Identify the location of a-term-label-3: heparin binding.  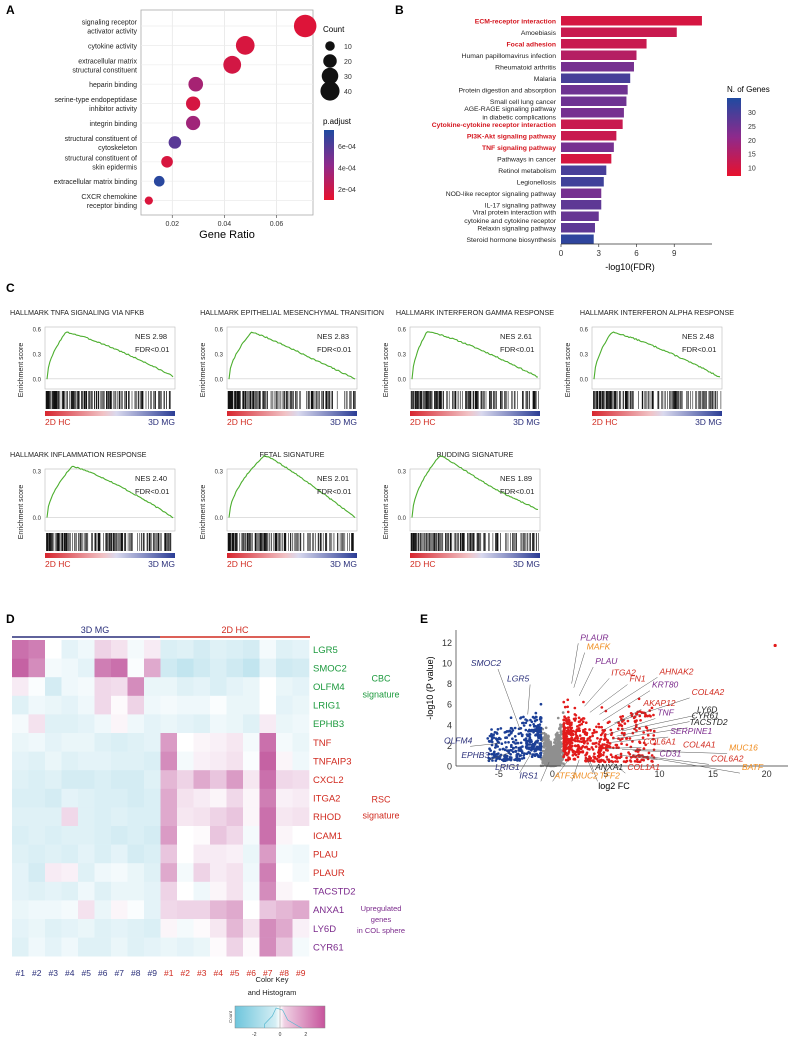
(113, 85).